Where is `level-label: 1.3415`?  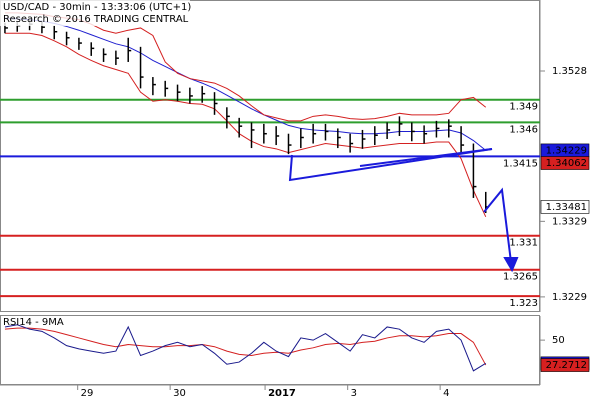
level-label: 1.3415 is located at coordinates (520, 163).